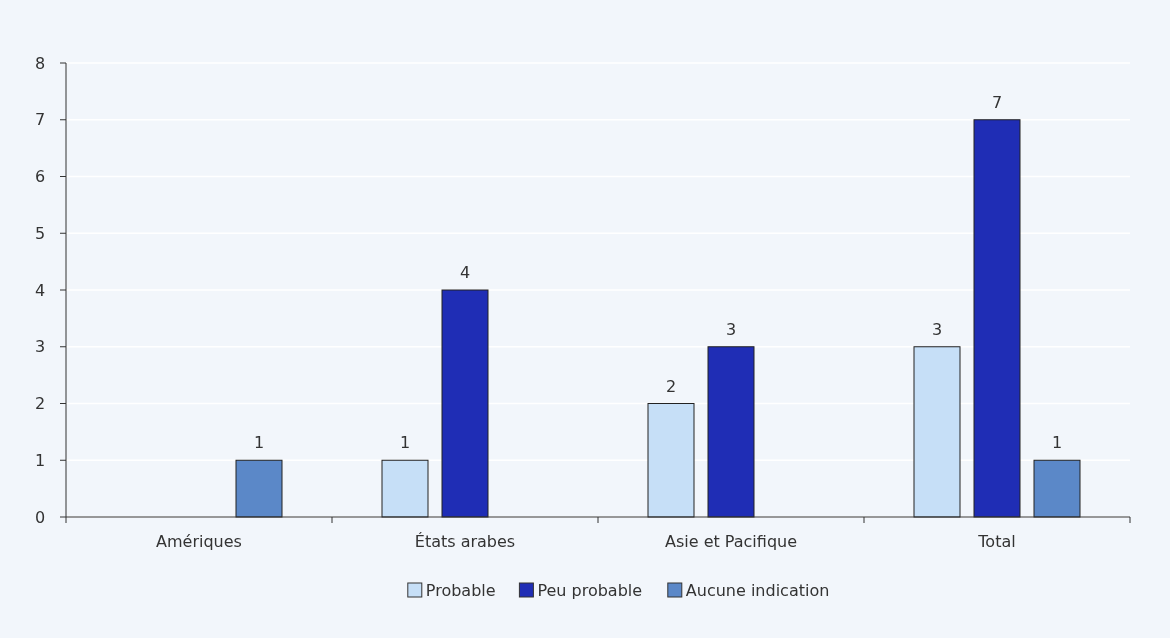  Describe the element at coordinates (996, 541) in the screenshot. I see `x-tick-label: Total` at that location.